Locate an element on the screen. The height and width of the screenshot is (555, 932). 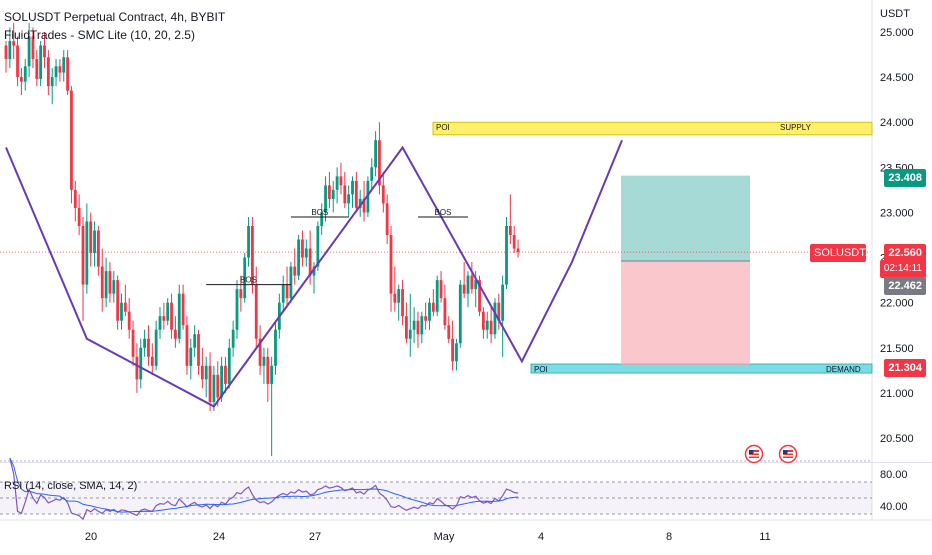
price-tick: 24.000 is located at coordinates (897, 123).